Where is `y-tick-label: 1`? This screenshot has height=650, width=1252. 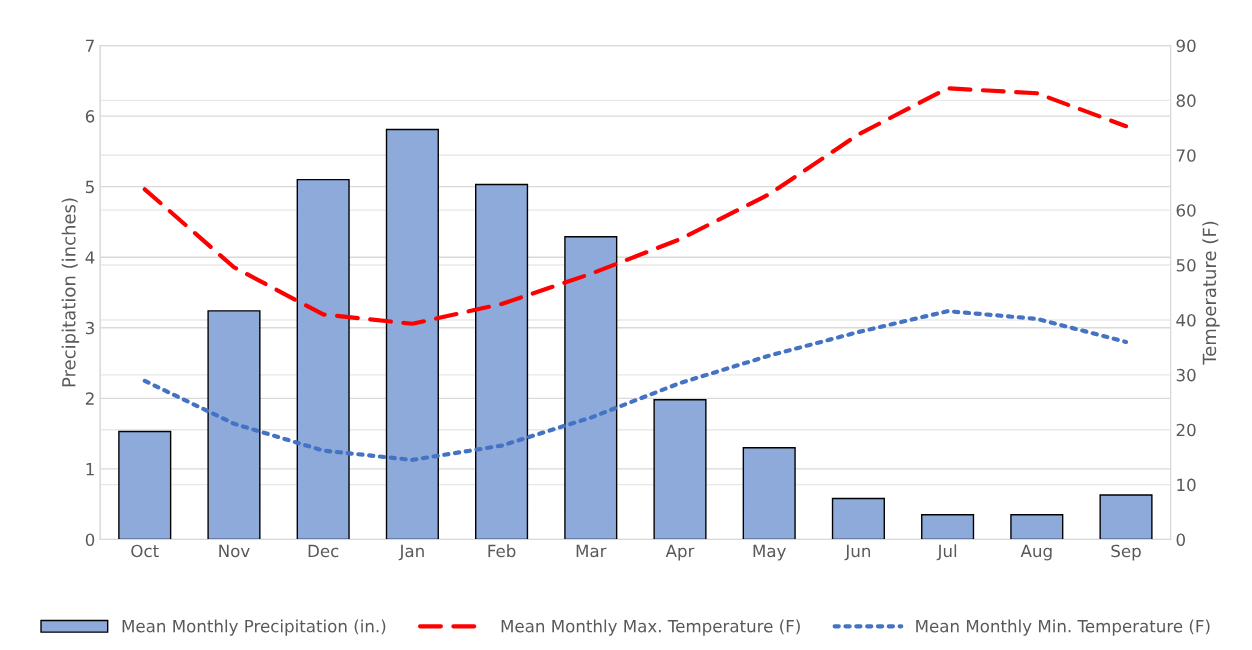
y-tick-label: 1 is located at coordinates (90, 469).